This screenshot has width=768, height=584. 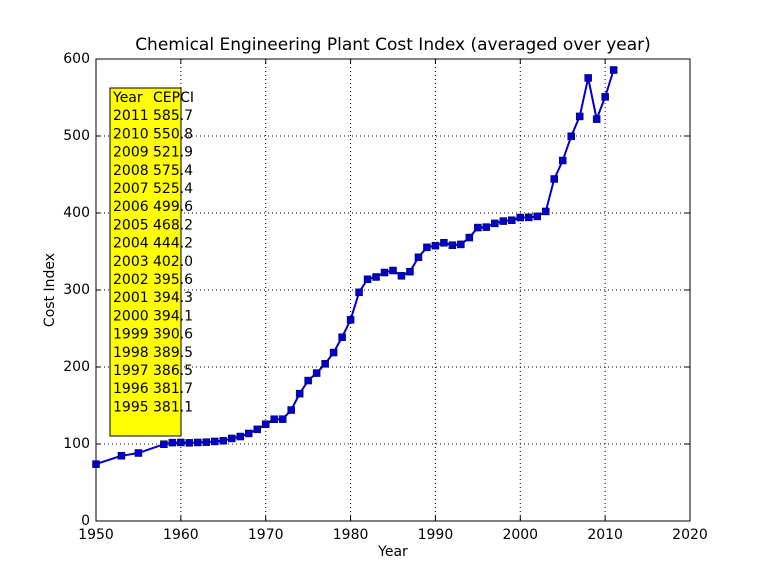 What do you see at coordinates (173, 225) in the screenshot?
I see `table-cell: 468.2` at bounding box center [173, 225].